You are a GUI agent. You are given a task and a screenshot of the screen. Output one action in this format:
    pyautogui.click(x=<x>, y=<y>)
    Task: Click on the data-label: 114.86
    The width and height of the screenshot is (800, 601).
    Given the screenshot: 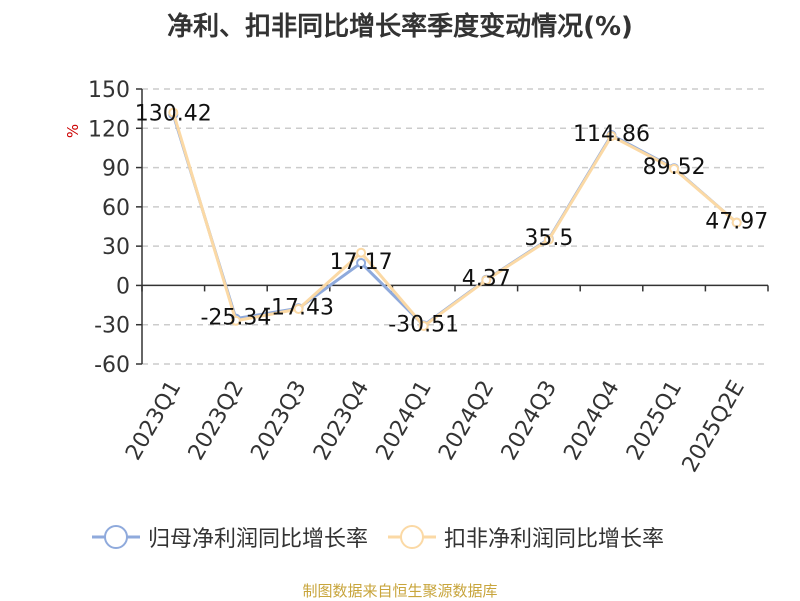 What is the action you would take?
    pyautogui.click(x=611, y=134)
    